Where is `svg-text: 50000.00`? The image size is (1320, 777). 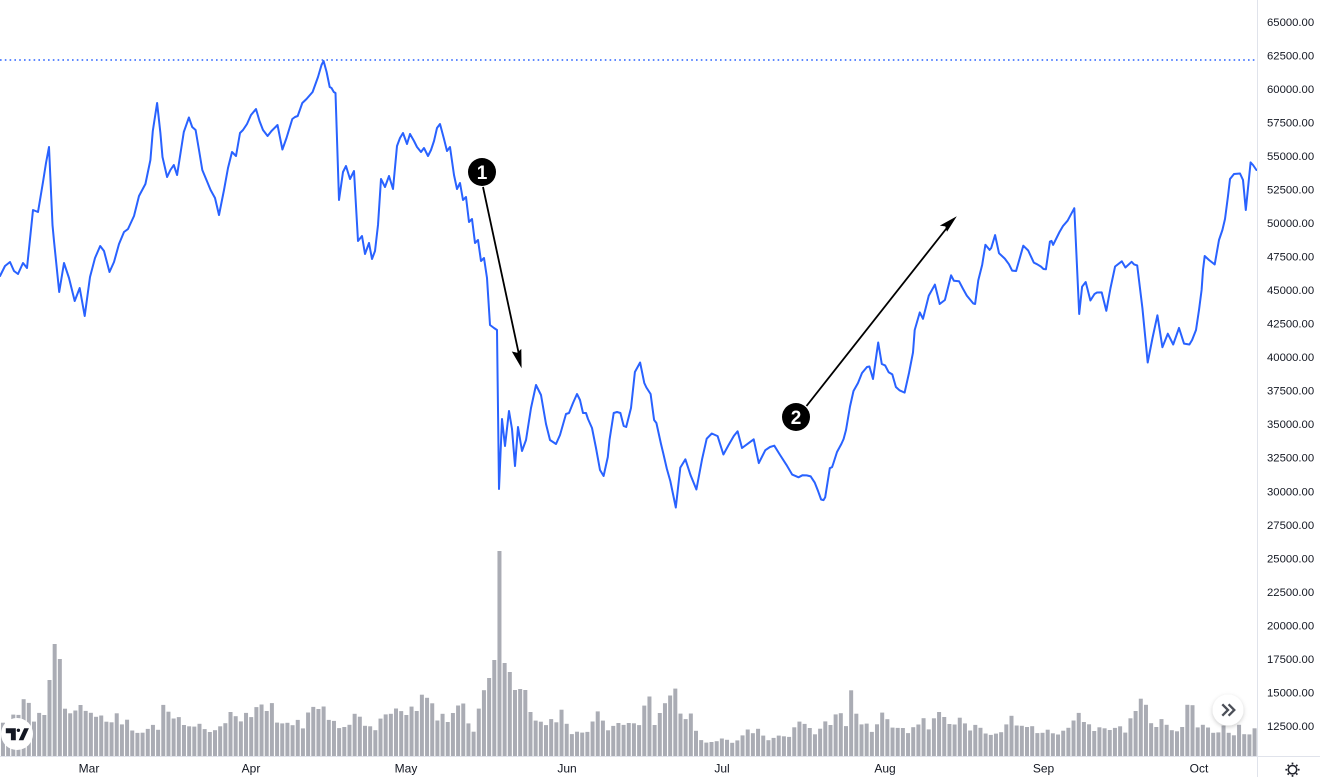
svg-text: 50000.00 is located at coordinates (1290, 224).